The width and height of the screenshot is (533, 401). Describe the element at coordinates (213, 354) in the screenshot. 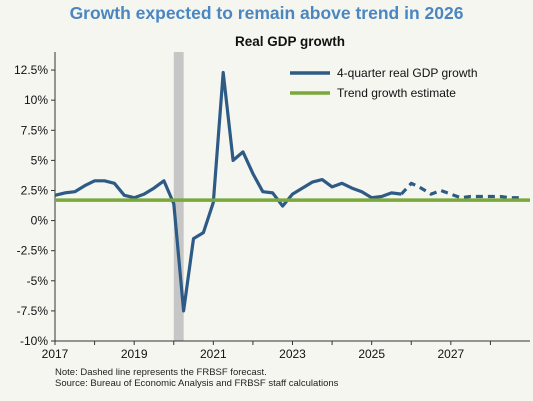

I see `x-tick-label: 2021` at that location.